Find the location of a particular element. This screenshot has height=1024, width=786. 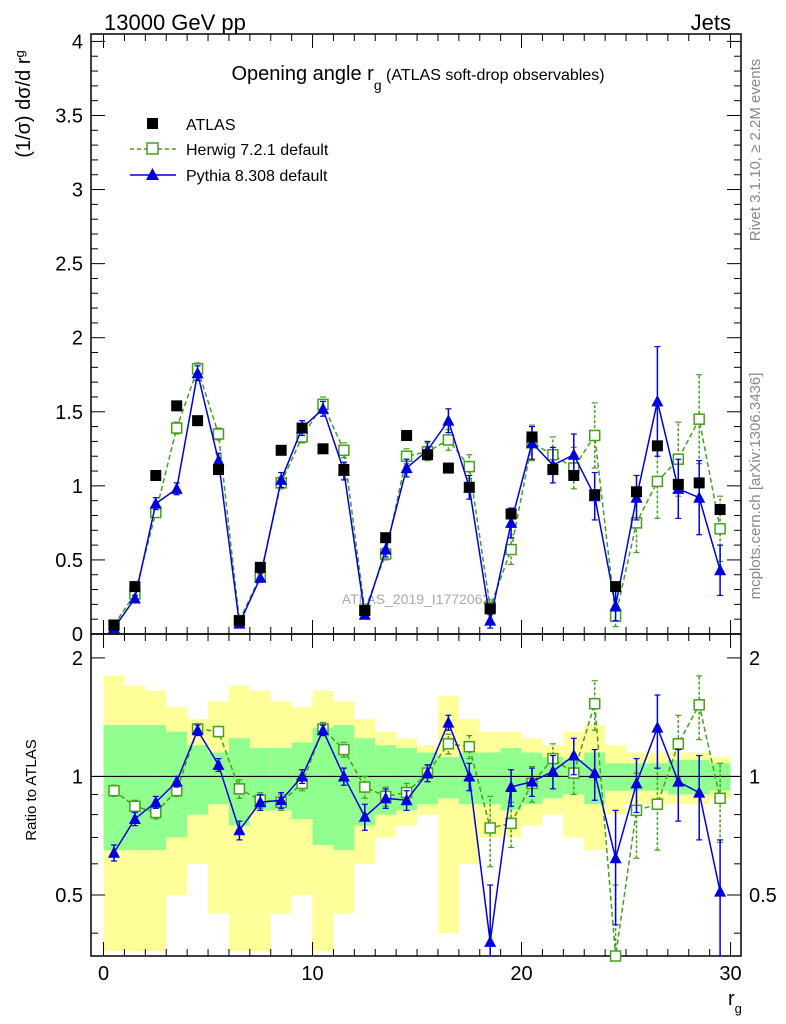

legend-label-atlas: ATLAS is located at coordinates (211, 125).